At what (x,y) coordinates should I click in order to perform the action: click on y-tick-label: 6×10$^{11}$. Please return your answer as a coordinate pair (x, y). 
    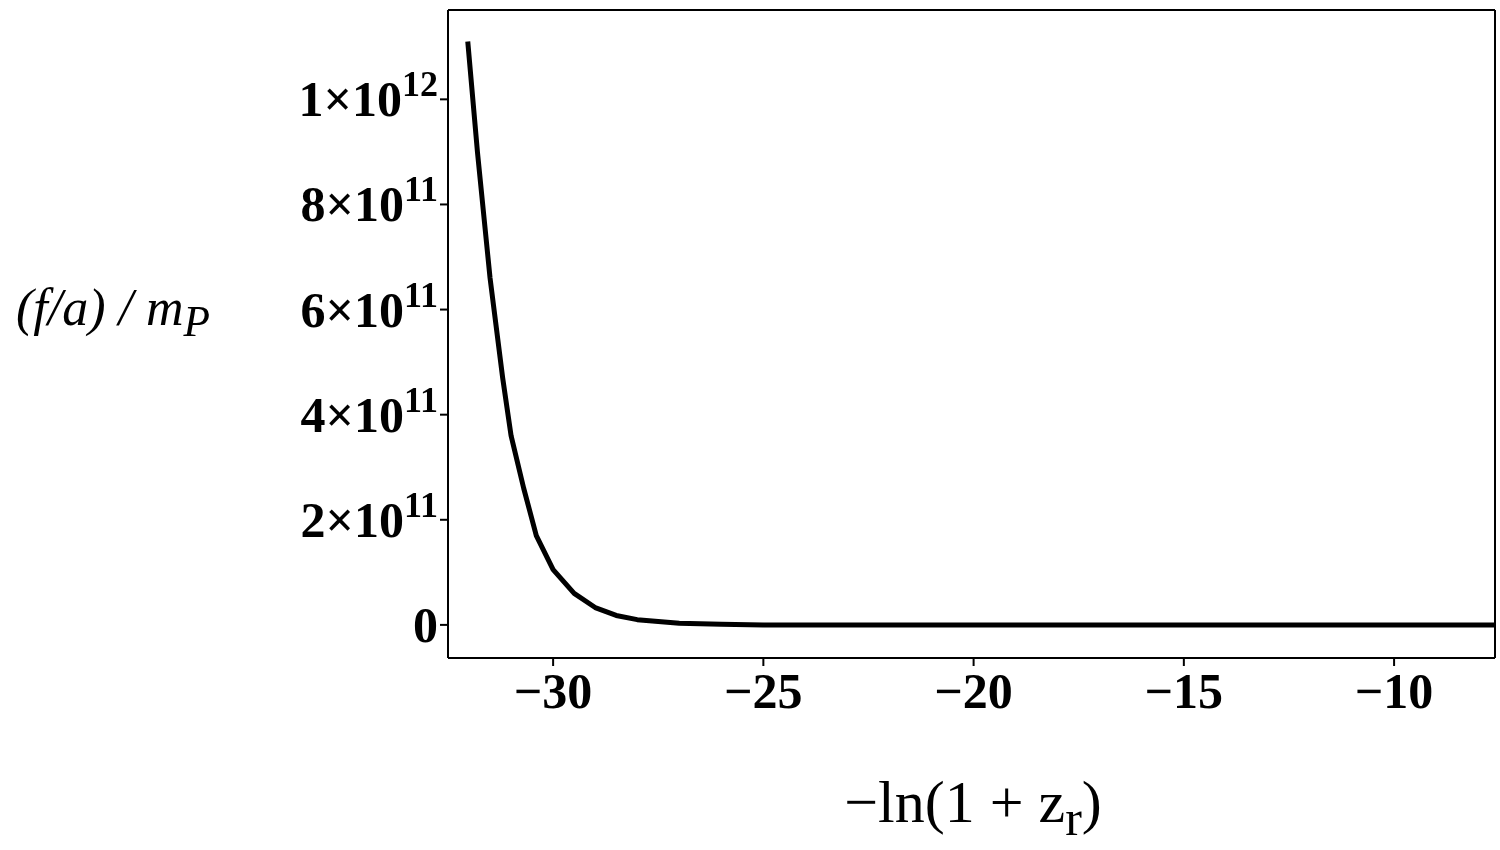
    Looking at the image, I should click on (369, 306).